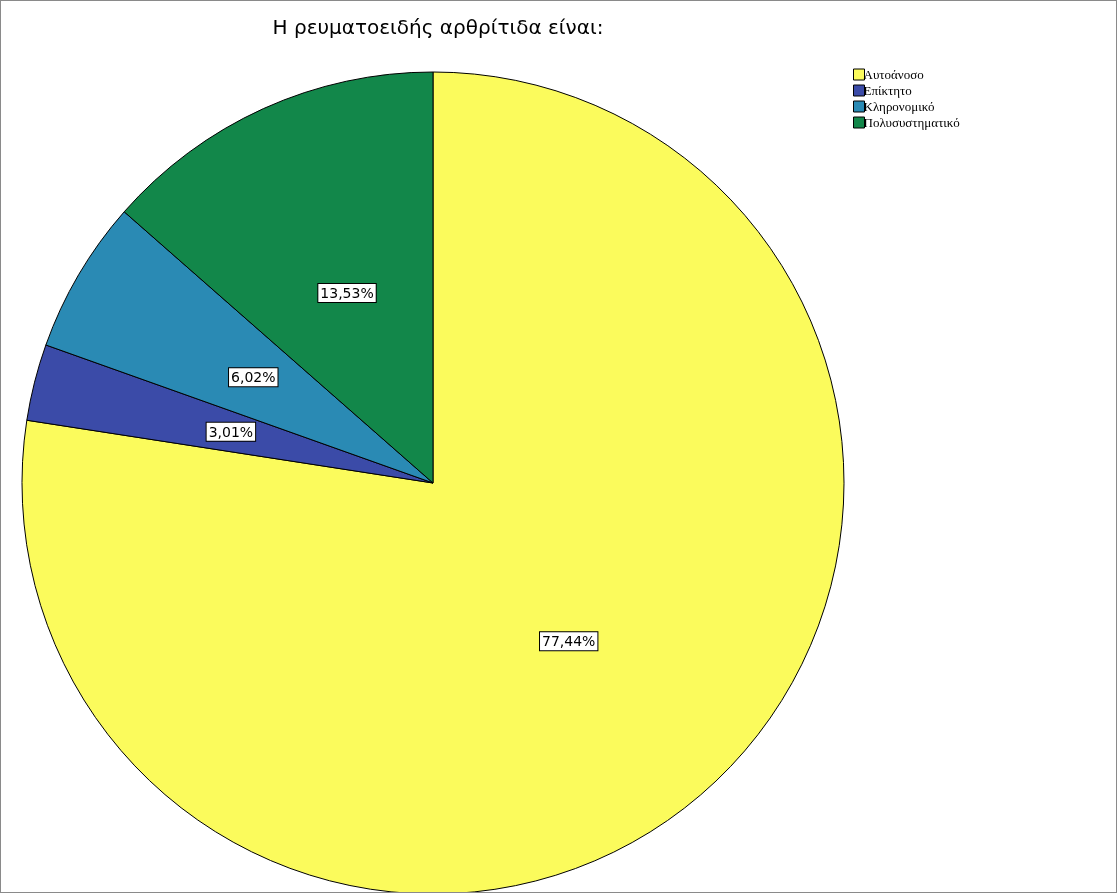 The image size is (1117, 893). I want to click on data-label: 13,53%, so click(347, 293).